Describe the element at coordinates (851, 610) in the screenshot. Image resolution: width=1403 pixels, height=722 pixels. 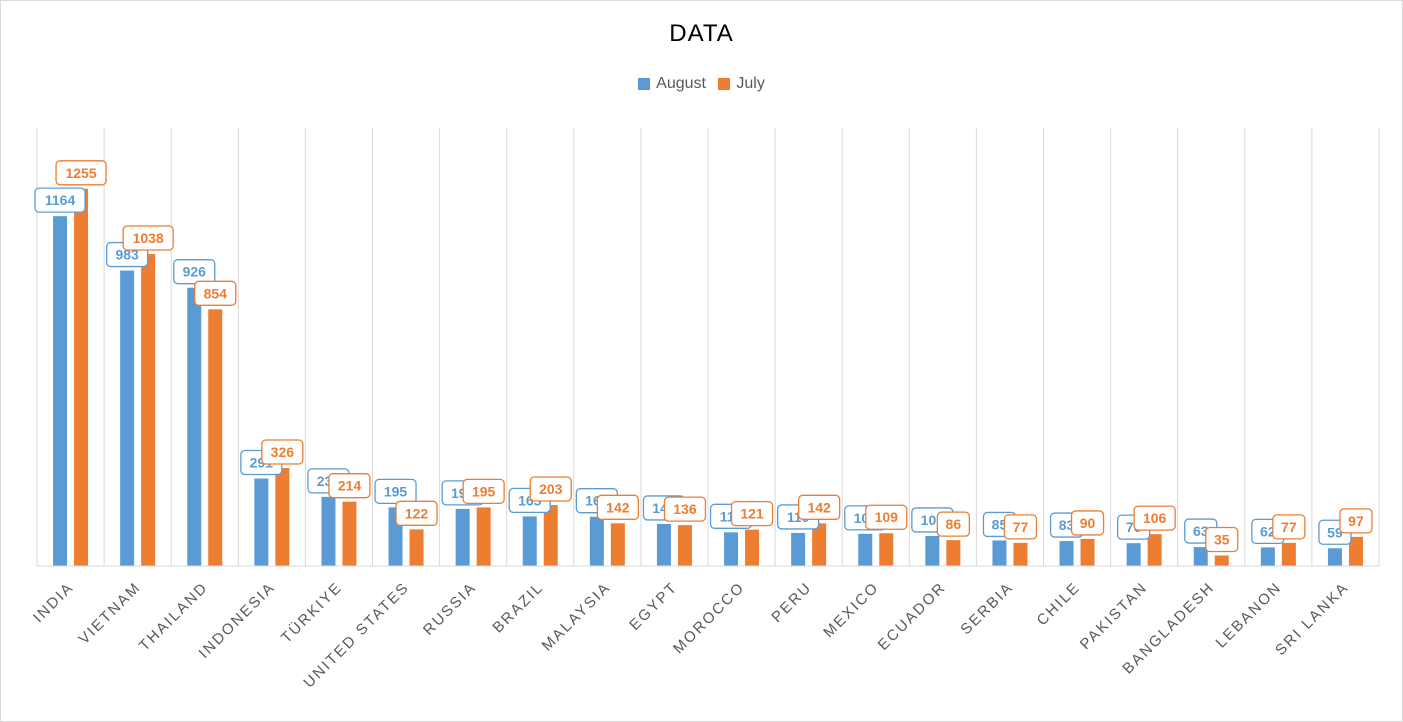
I see `x-tick-label-mexico: MEXICO` at that location.